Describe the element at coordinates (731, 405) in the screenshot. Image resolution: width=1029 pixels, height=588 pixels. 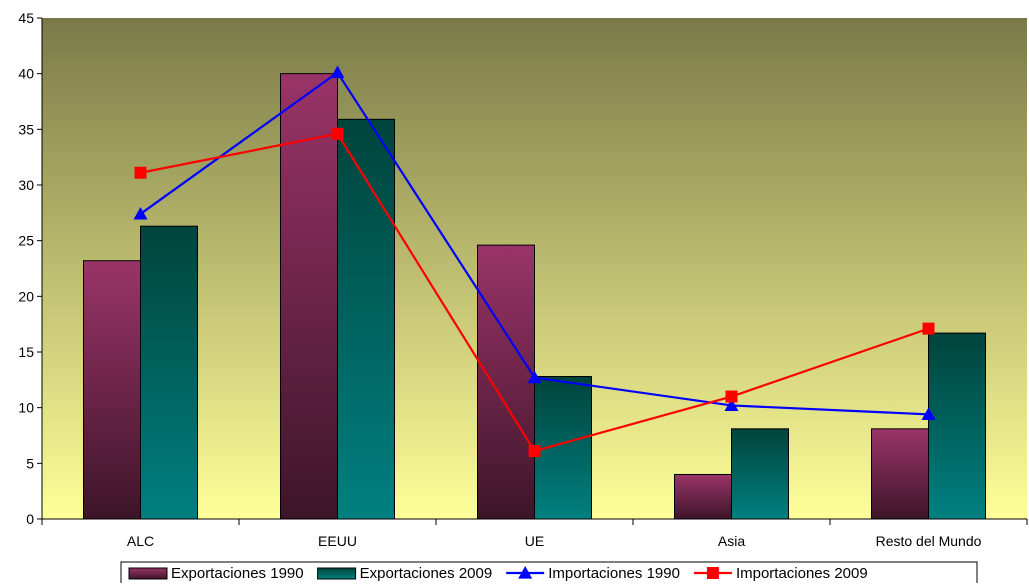
I see `marker-importaciones-1990-asia` at that location.